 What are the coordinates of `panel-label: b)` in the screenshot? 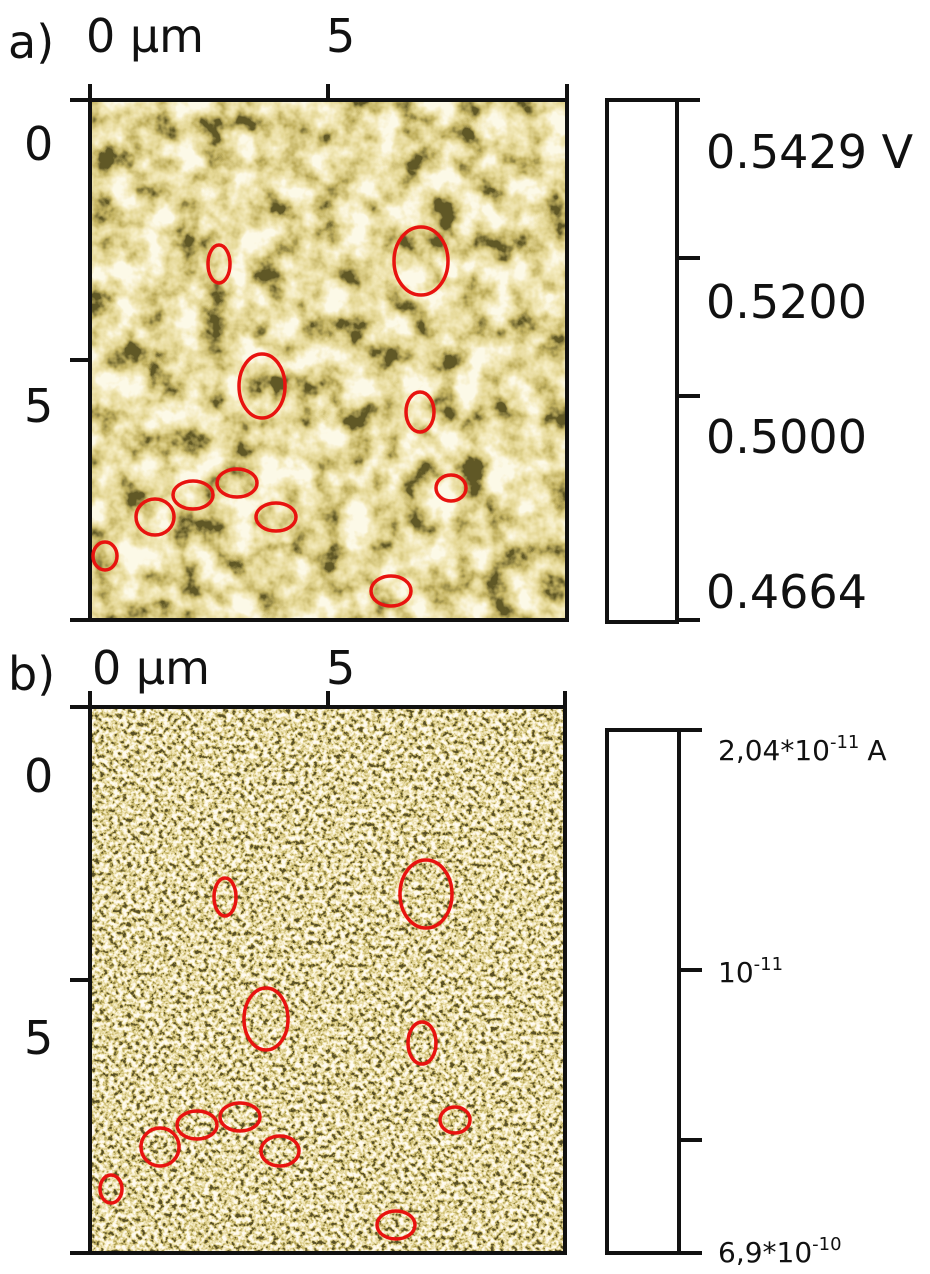 It's located at (31, 674).